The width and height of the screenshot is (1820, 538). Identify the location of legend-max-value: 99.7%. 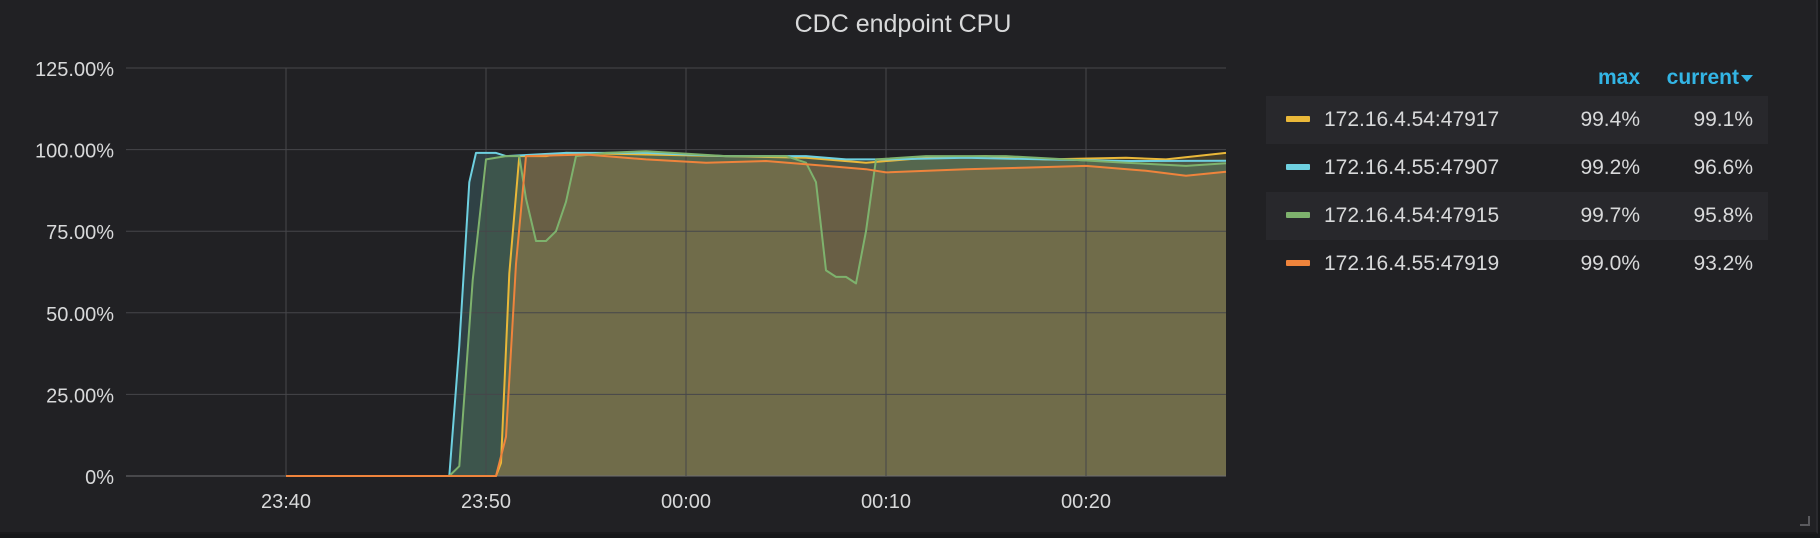
(1610, 215).